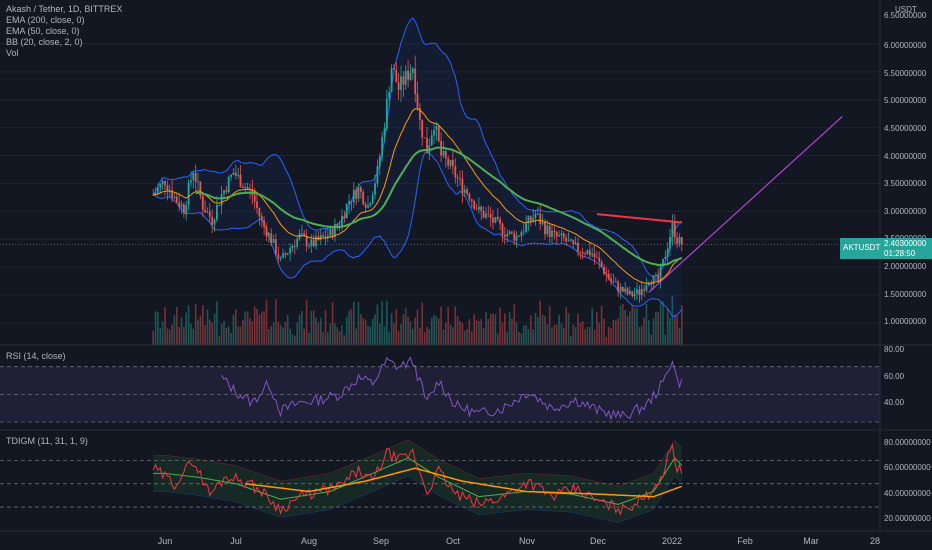  What do you see at coordinates (907, 467) in the screenshot?
I see `tdigm-tick: 60.00000000` at bounding box center [907, 467].